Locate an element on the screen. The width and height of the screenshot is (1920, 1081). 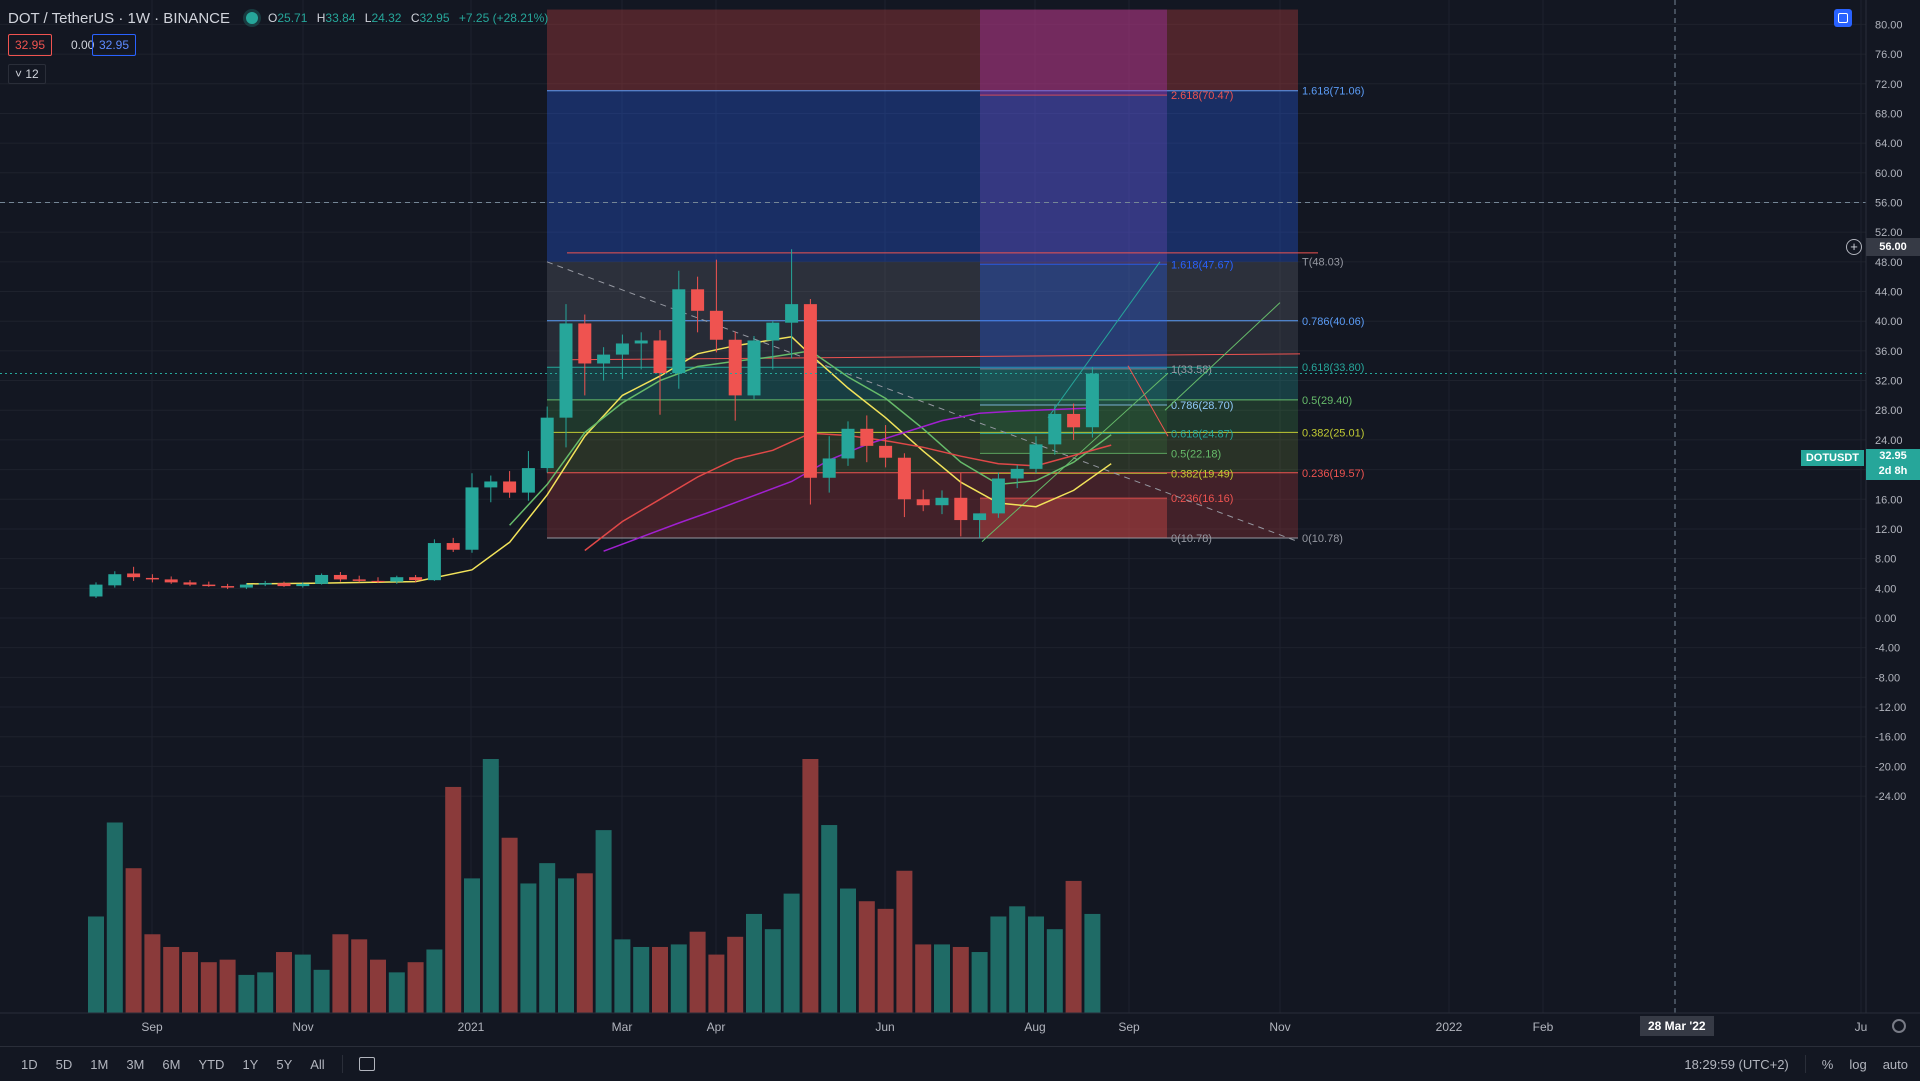
range-ytd: YTD is located at coordinates (211, 1064).